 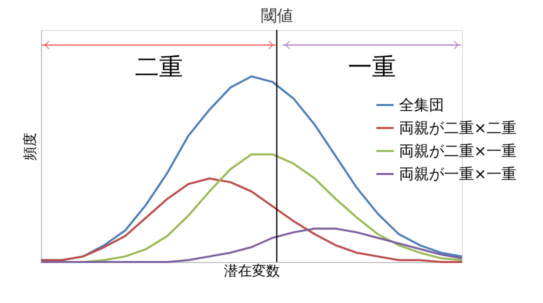 What do you see at coordinates (421, 105) in the screenshot?
I see `legend-label: 全集団` at bounding box center [421, 105].